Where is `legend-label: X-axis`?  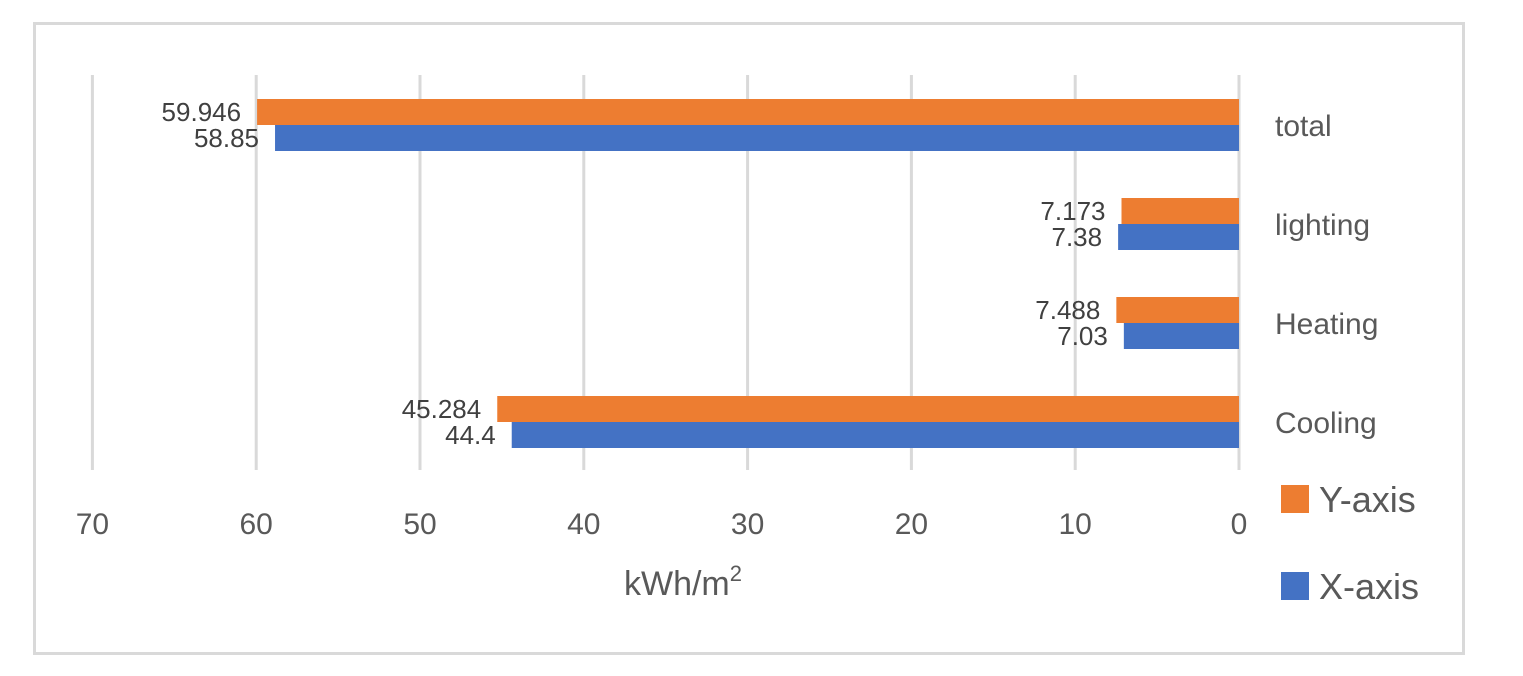
legend-label: X-axis is located at coordinates (1369, 586).